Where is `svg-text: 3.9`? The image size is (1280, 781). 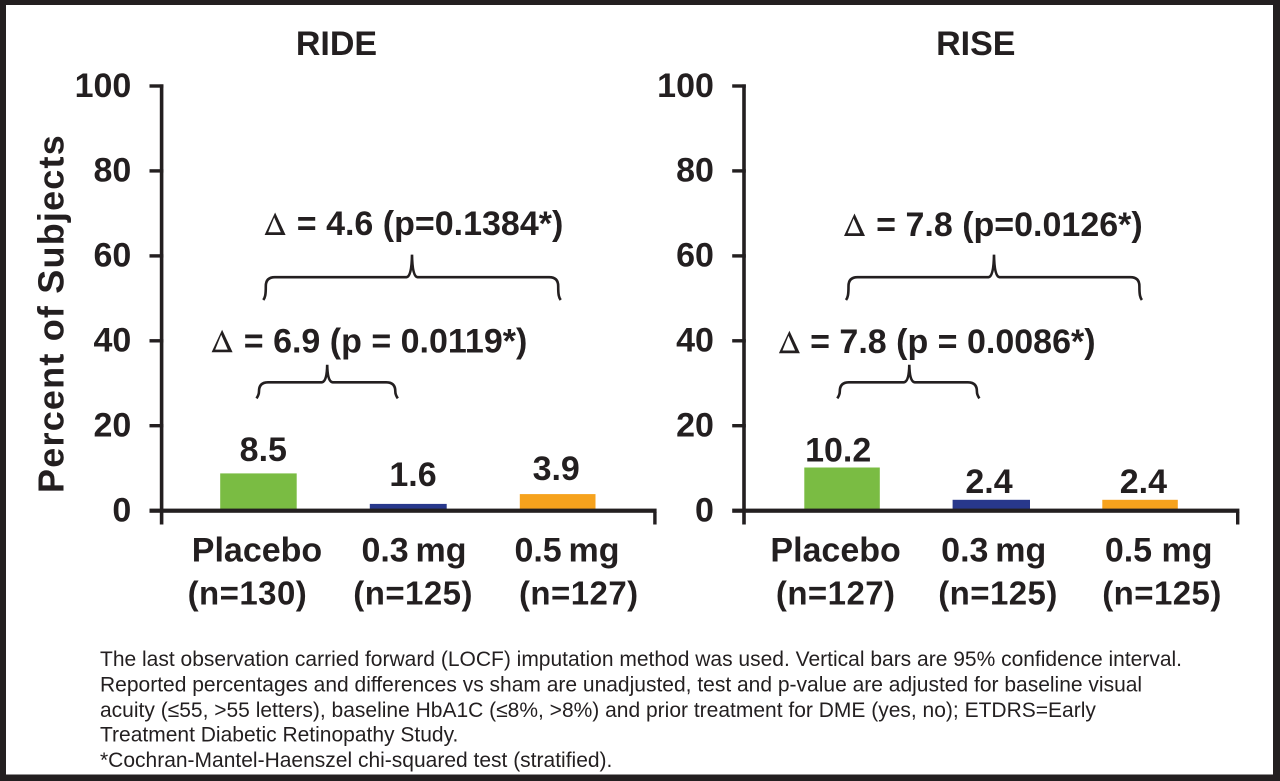
svg-text: 3.9 is located at coordinates (556, 469).